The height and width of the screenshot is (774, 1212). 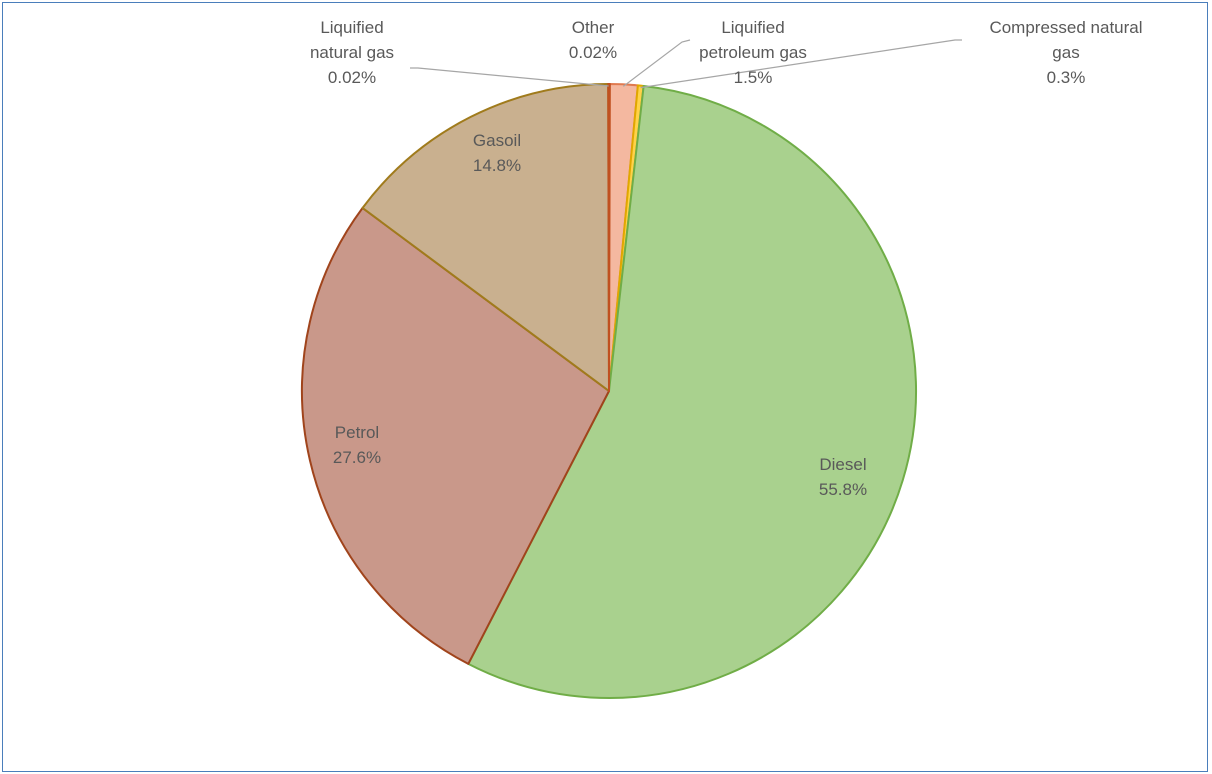 I want to click on data-label-other: Other 0.02%, so click(x=593, y=40).